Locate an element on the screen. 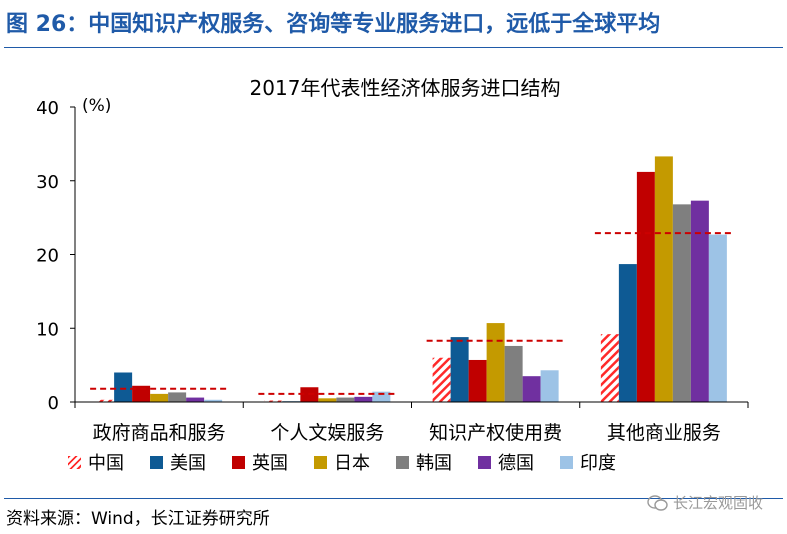 Image resolution: width=787 pixels, height=534 pixels. bar-德国-个人文娱服务 is located at coordinates (363, 399).